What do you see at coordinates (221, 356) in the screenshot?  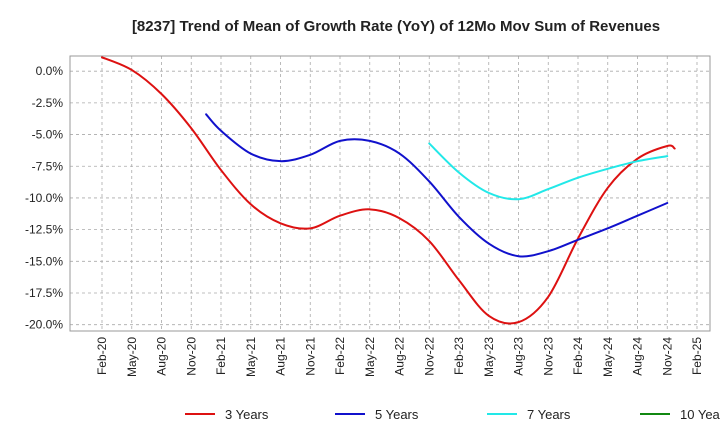 I see `x-tick-label: Feb-21` at bounding box center [221, 356].